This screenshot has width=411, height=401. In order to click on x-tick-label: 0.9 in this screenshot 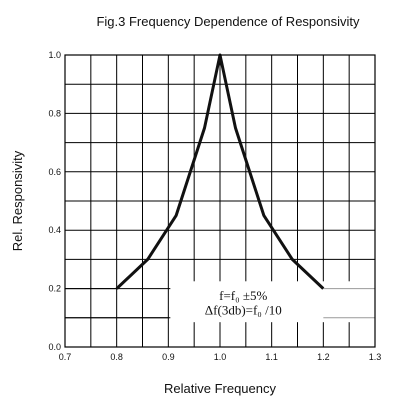, I will do `click(168, 357)`.